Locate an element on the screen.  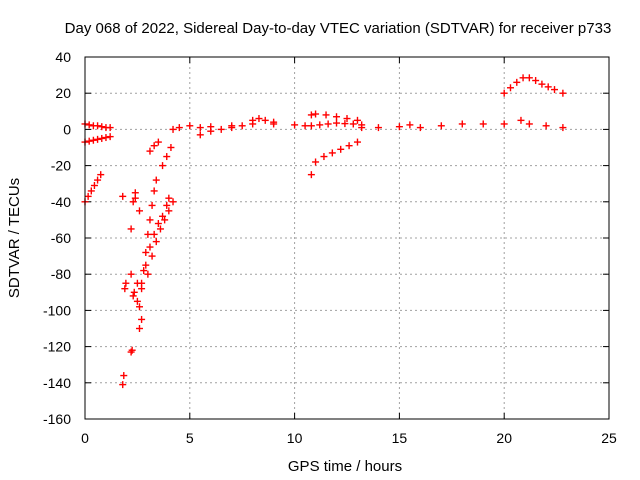
series-arc-g is located at coordinates (160, 154).